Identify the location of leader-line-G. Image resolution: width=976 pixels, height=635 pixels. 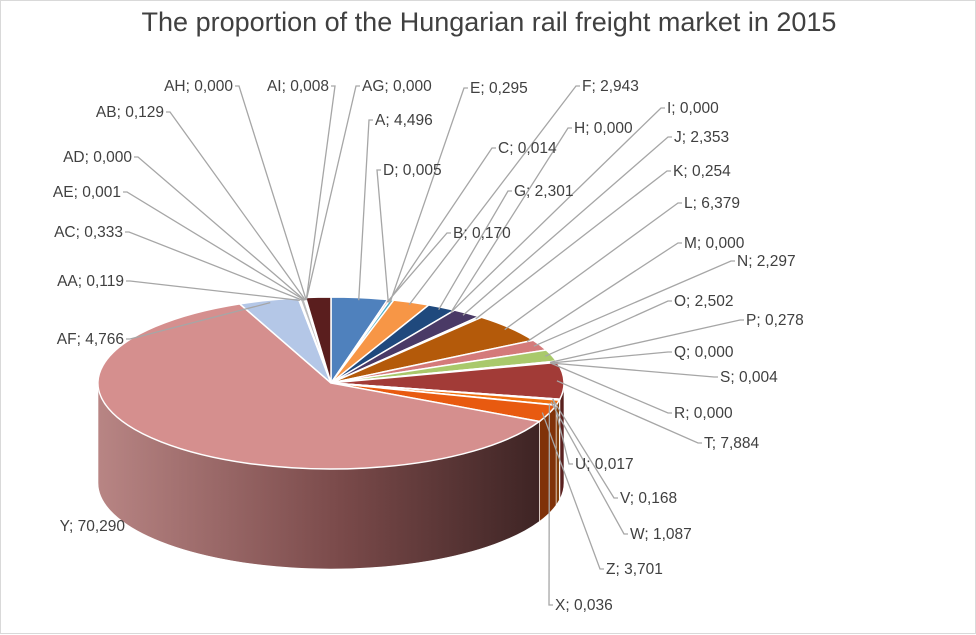
(475, 250).